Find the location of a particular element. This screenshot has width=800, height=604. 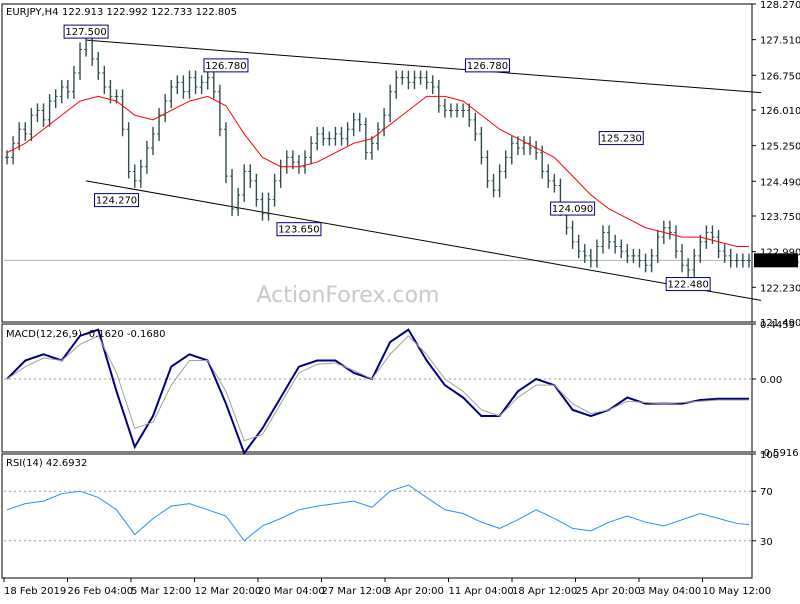

x-tick-label: 18 Apr 12:00 is located at coordinates (544, 591).